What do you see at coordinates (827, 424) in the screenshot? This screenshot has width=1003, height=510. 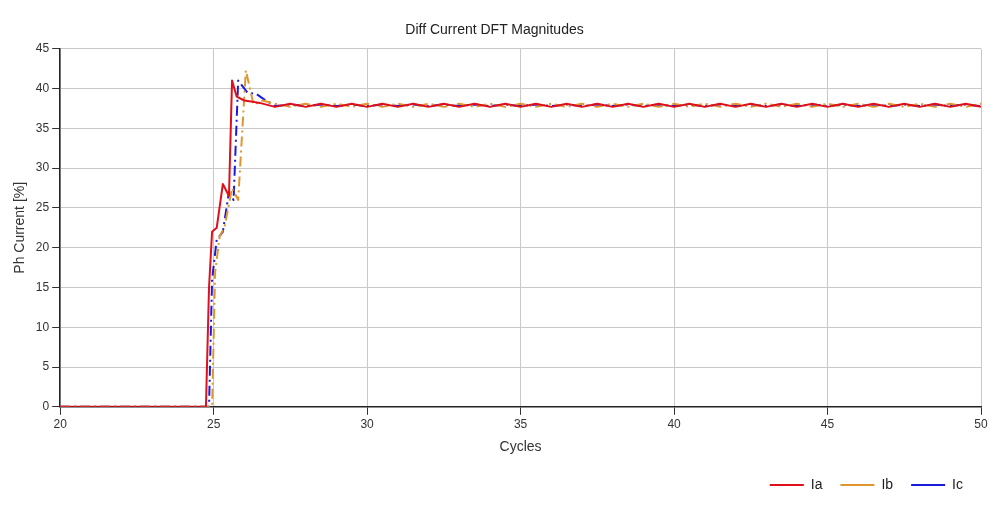 I see `x-tick-label: 45` at bounding box center [827, 424].